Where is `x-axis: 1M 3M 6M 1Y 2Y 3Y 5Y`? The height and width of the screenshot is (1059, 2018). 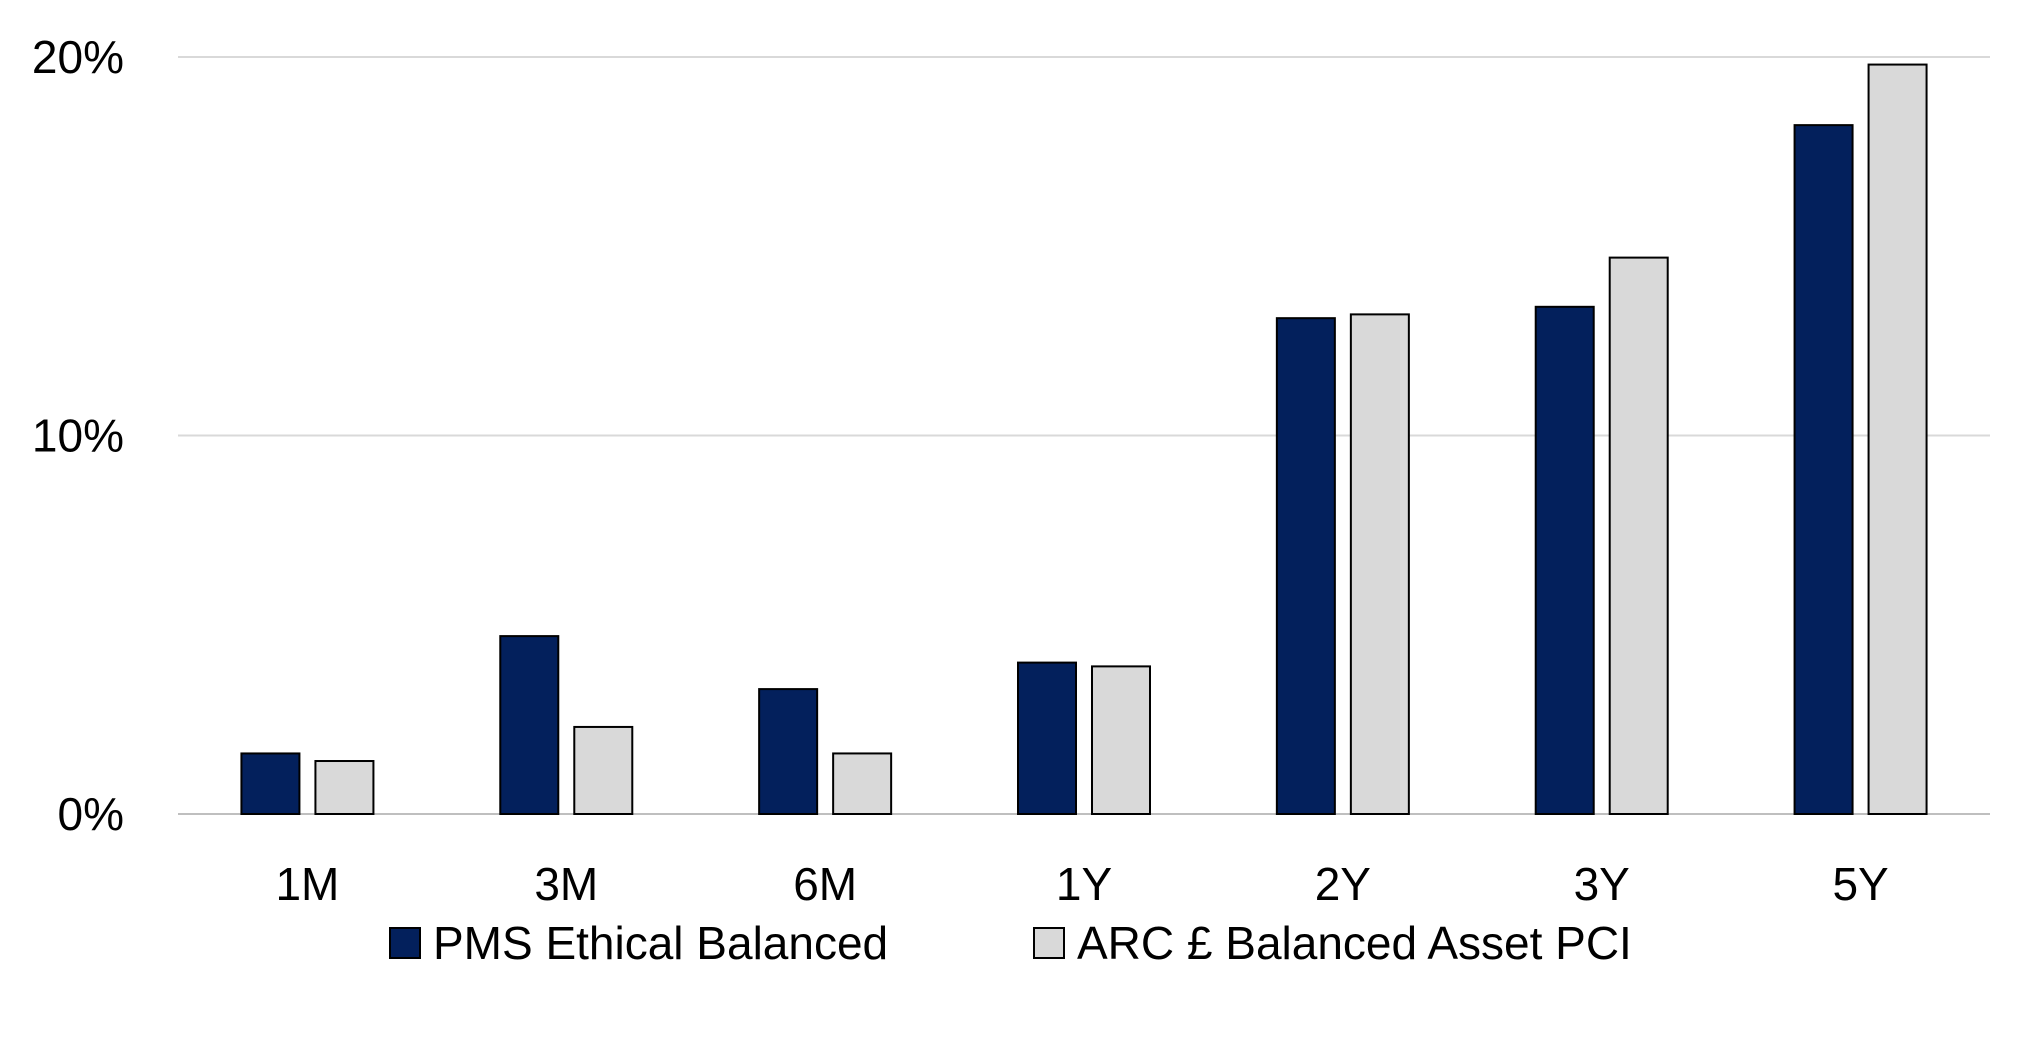 x-axis: 1M 3M 6M 1Y 2Y 3Y 5Y is located at coordinates (1081, 884).